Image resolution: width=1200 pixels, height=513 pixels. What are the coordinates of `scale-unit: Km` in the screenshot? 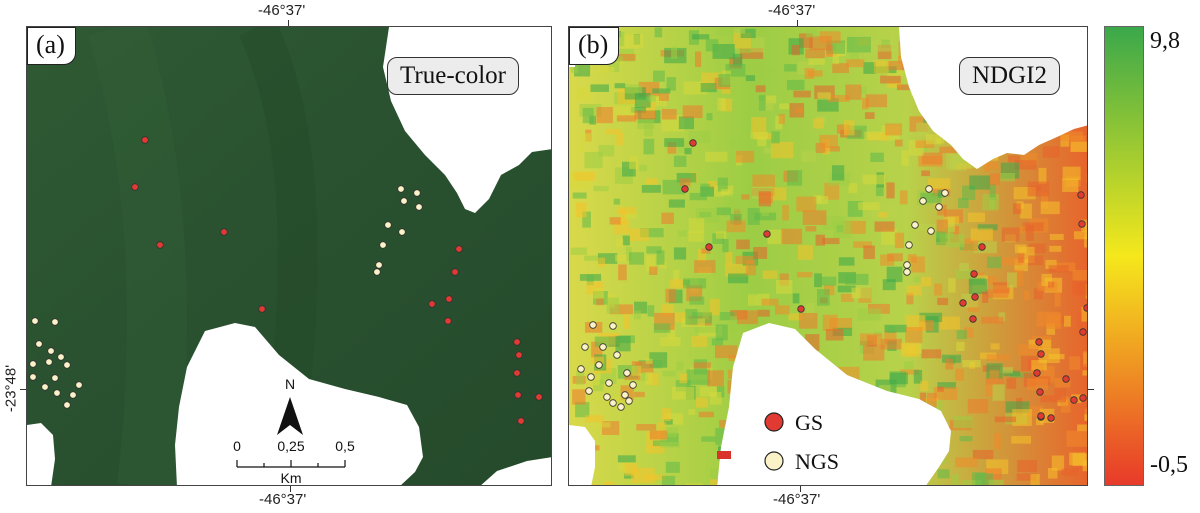 It's located at (291, 478).